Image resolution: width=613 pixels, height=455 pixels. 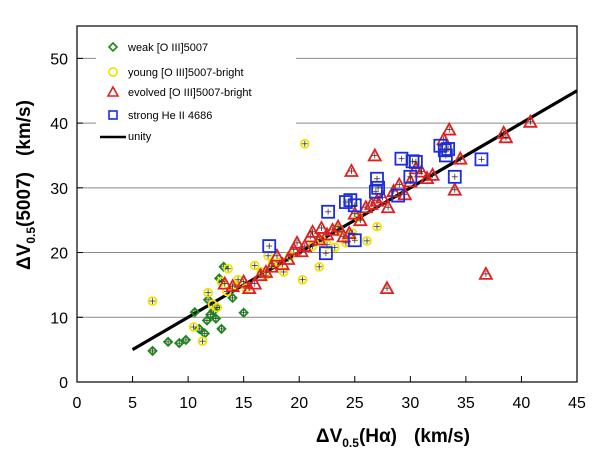 I want to click on x-tick-label: 20, so click(x=299, y=403).